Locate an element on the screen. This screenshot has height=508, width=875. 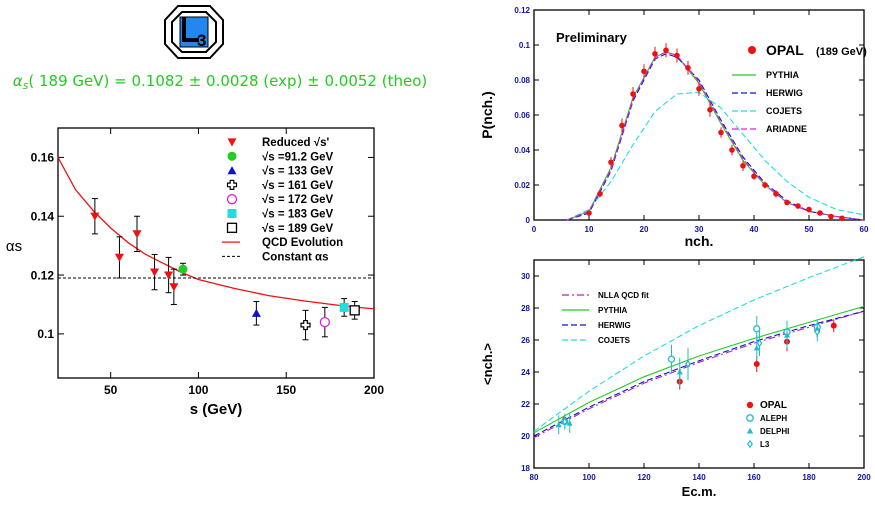
y-tick-label: 30 is located at coordinates (525, 276).